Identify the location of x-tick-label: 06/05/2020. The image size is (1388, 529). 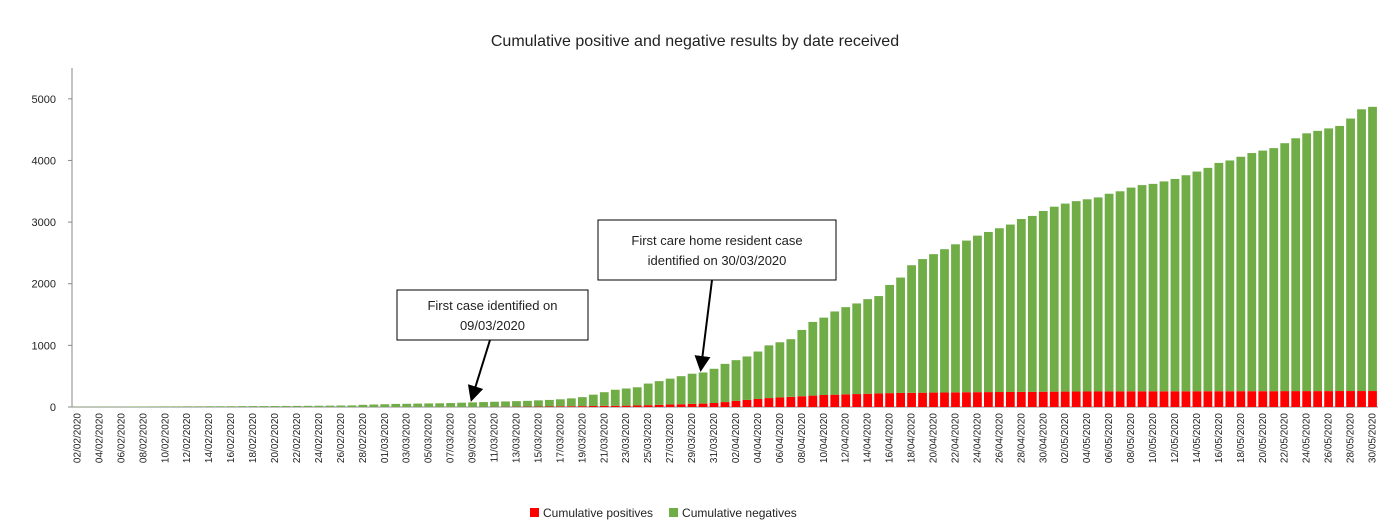
(1109, 438).